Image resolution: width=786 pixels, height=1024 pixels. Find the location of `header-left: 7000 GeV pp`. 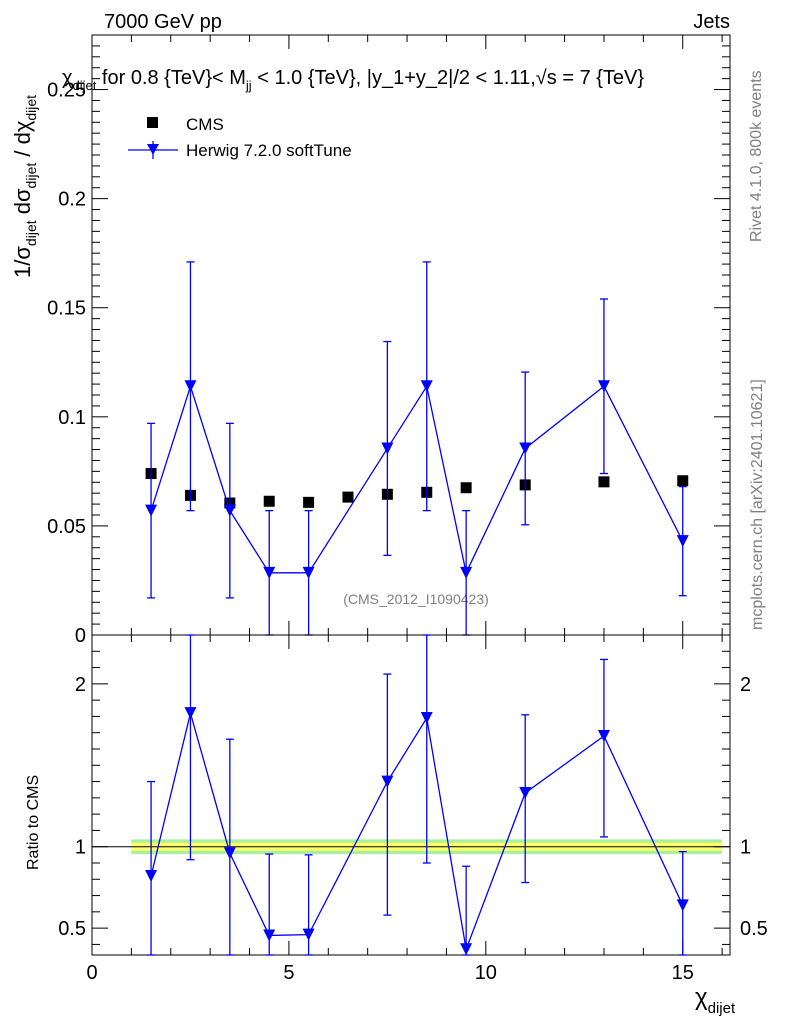

header-left: 7000 GeV pp is located at coordinates (163, 22).